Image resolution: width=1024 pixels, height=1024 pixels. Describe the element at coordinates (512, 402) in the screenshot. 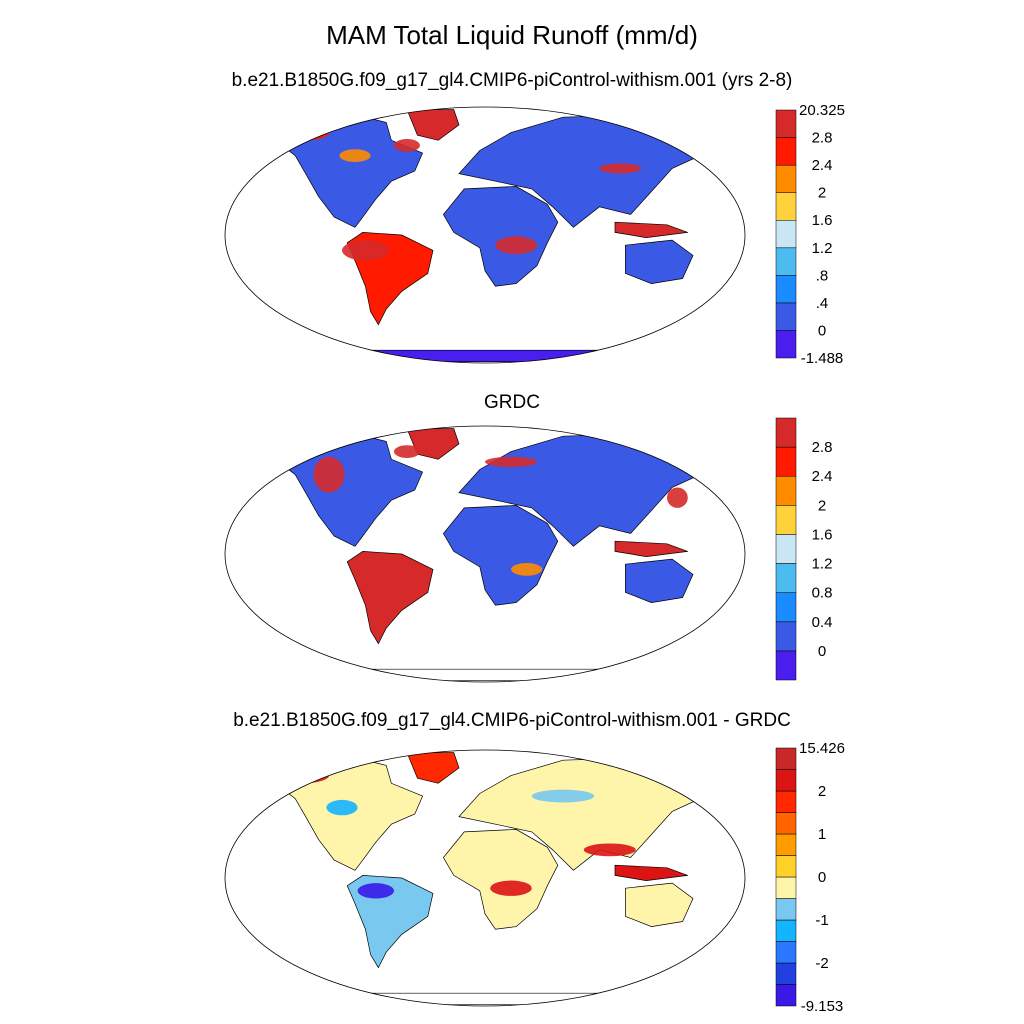

I see `panel-subtitle-obs: GRDC` at that location.